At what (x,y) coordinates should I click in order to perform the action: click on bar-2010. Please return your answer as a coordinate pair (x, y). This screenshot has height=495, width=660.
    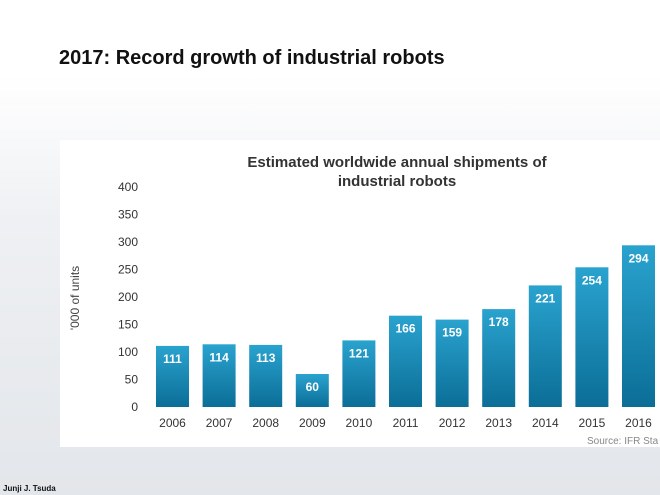
    Looking at the image, I should click on (359, 373).